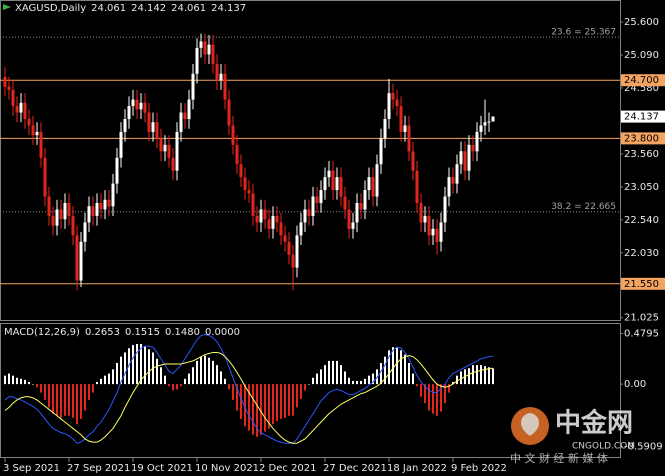 This screenshot has width=665, height=476. What do you see at coordinates (130, 8) in the screenshot?
I see `chart-header: XAGUSD,Daily 24.061 24.142 24.061 24.137` at bounding box center [130, 8].